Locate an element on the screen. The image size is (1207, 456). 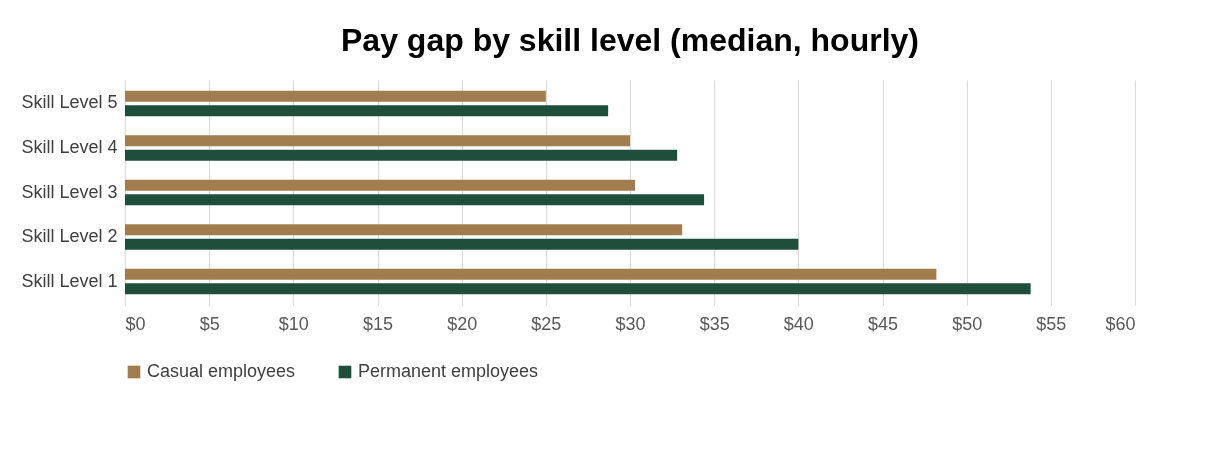
y-tick-label: Skill Level 2 is located at coordinates (69, 236).